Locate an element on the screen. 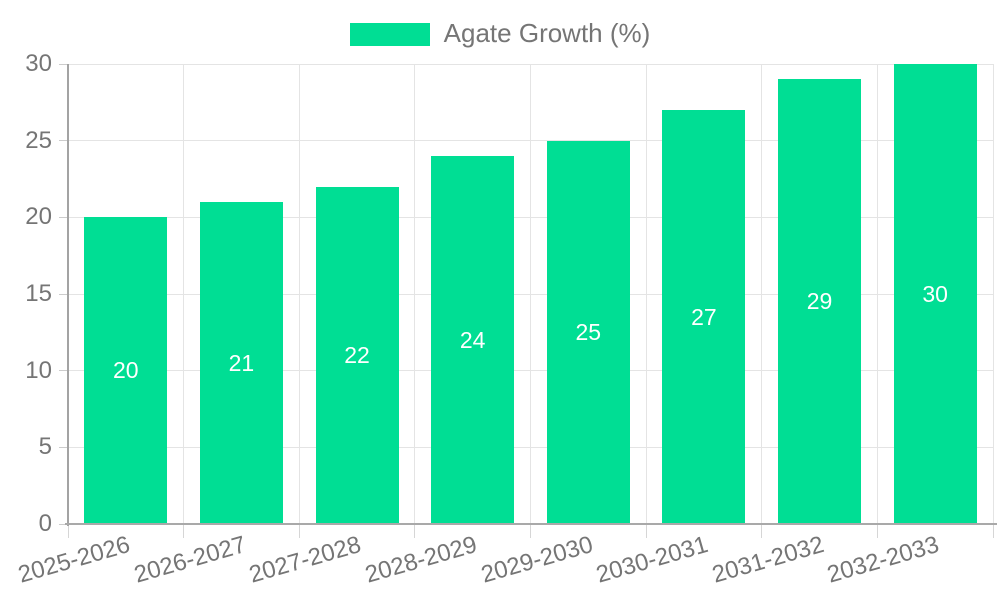  bar-2027-2028: 22 is located at coordinates (357, 355).